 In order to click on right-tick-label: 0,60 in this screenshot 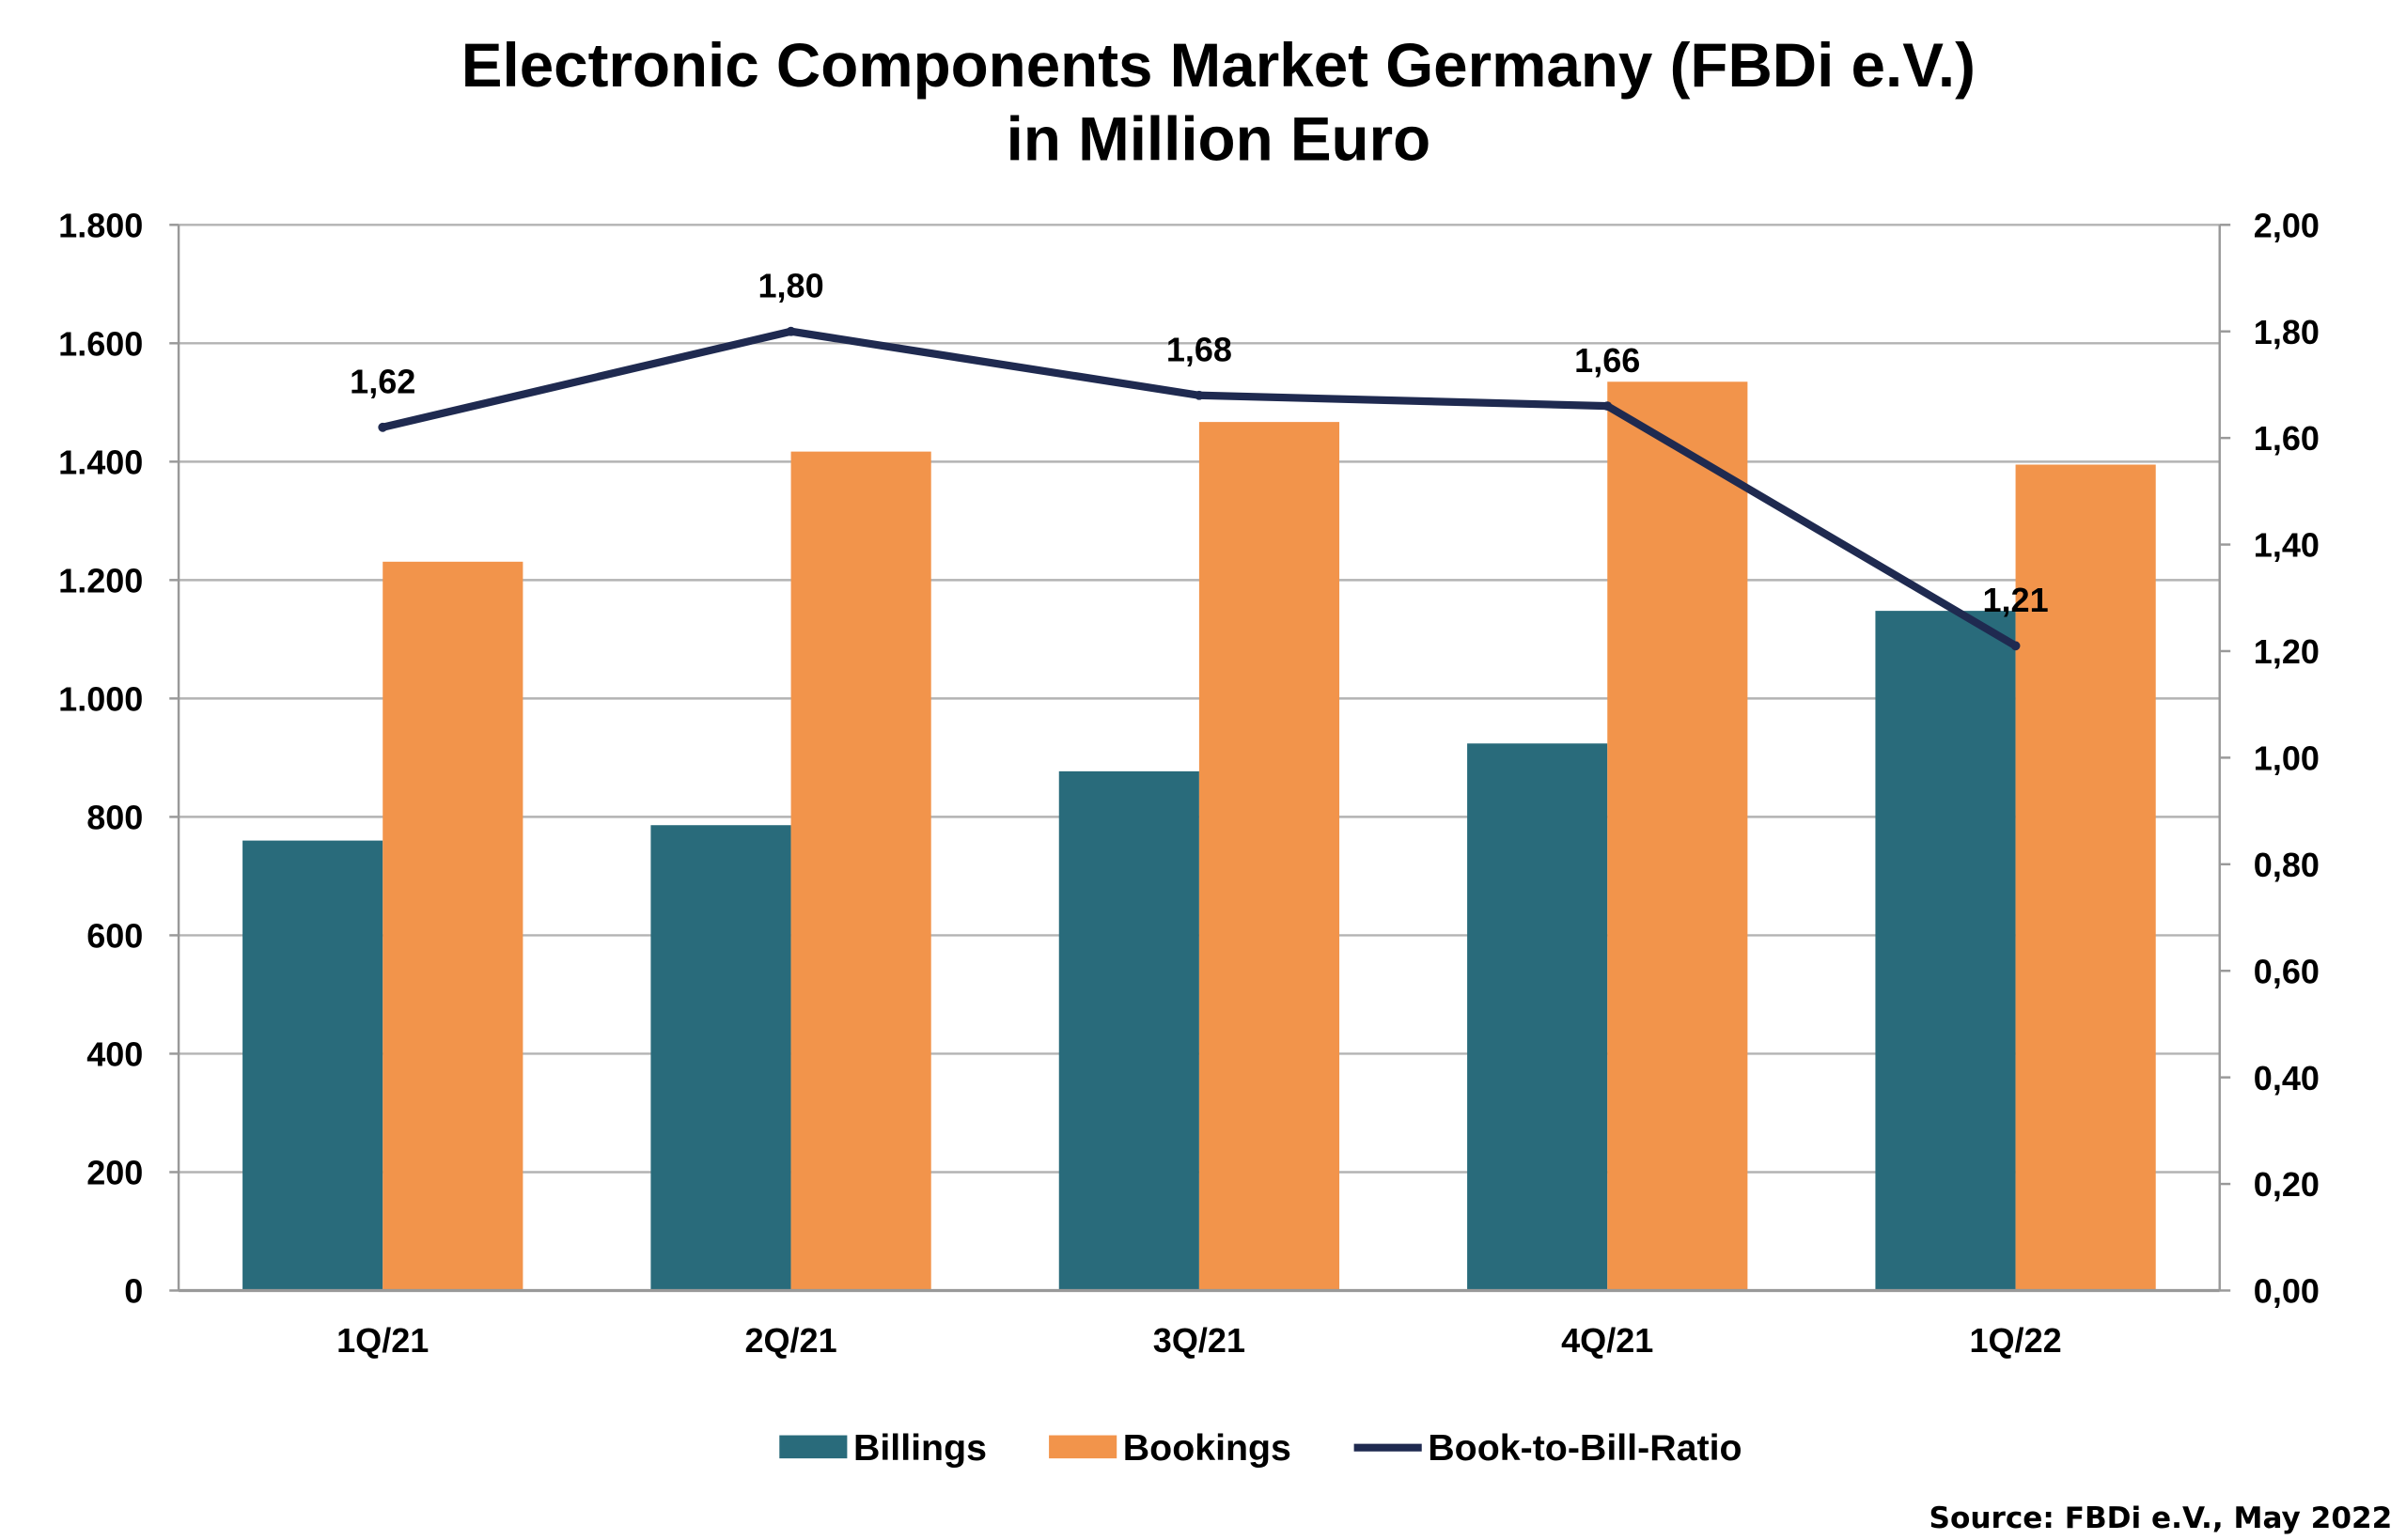, I will do `click(2287, 971)`.